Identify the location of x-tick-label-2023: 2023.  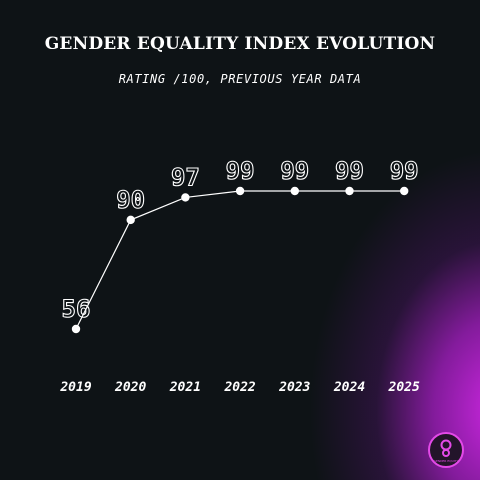
(294, 387).